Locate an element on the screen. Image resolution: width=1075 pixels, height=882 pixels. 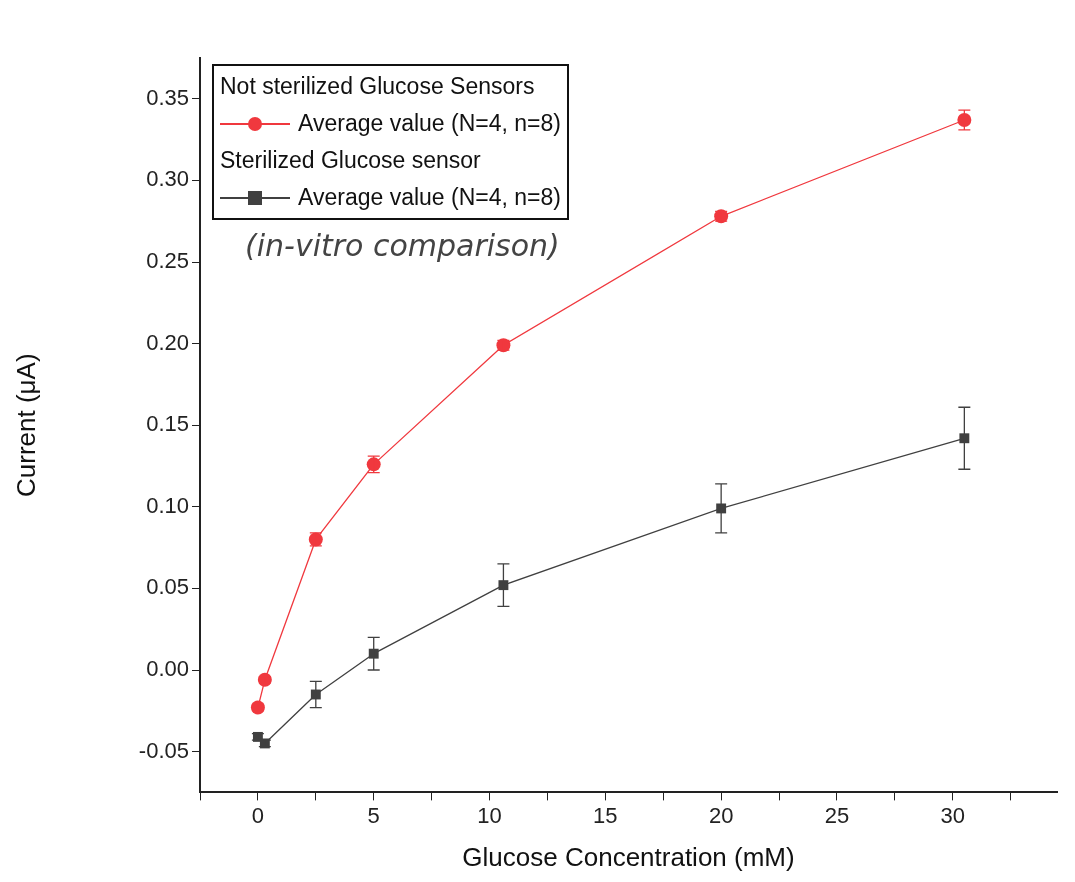
annotation: Sterilized Glucose sensor is located at coordinates (351, 160).